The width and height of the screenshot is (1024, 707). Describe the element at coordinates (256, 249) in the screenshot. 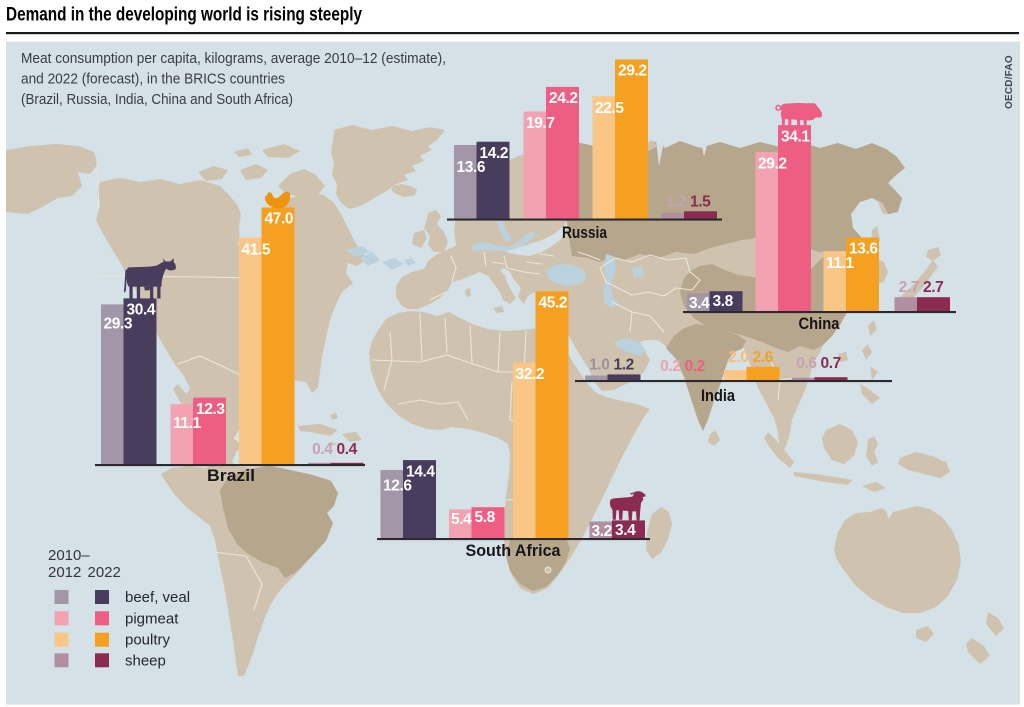

I see `svg-text: 41.5` at that location.